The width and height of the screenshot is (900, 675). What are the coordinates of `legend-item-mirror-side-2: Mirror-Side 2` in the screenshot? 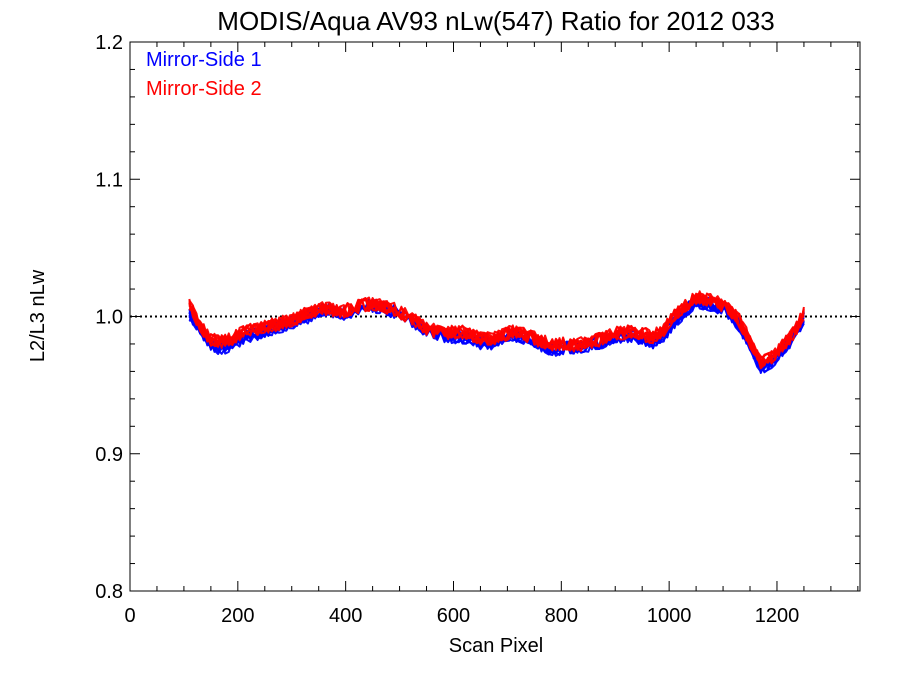 It's located at (204, 89).